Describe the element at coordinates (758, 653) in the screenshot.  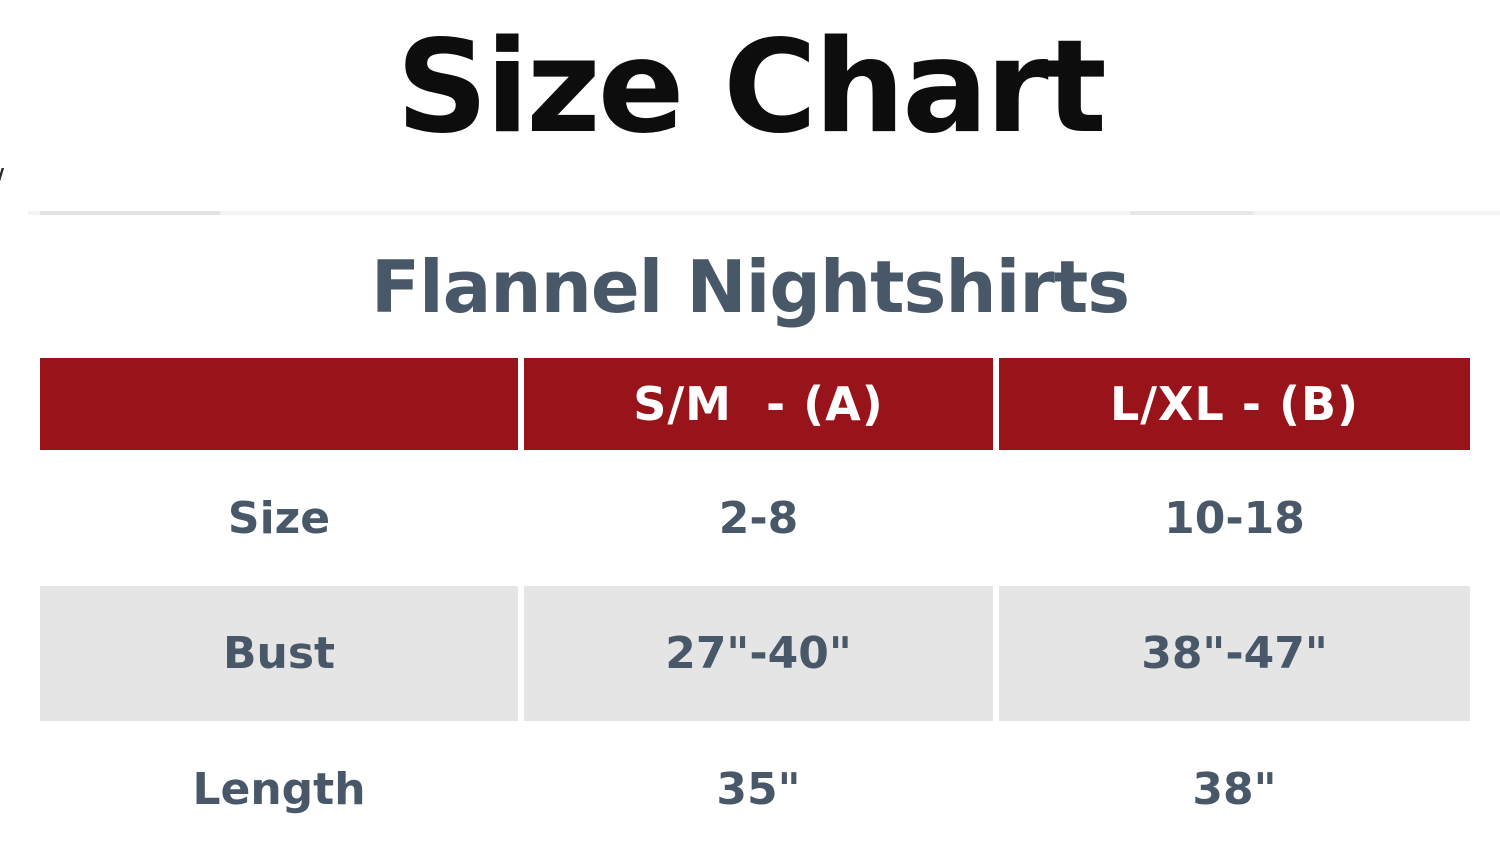
I see `cell-bust-sm: 27"-40"` at that location.